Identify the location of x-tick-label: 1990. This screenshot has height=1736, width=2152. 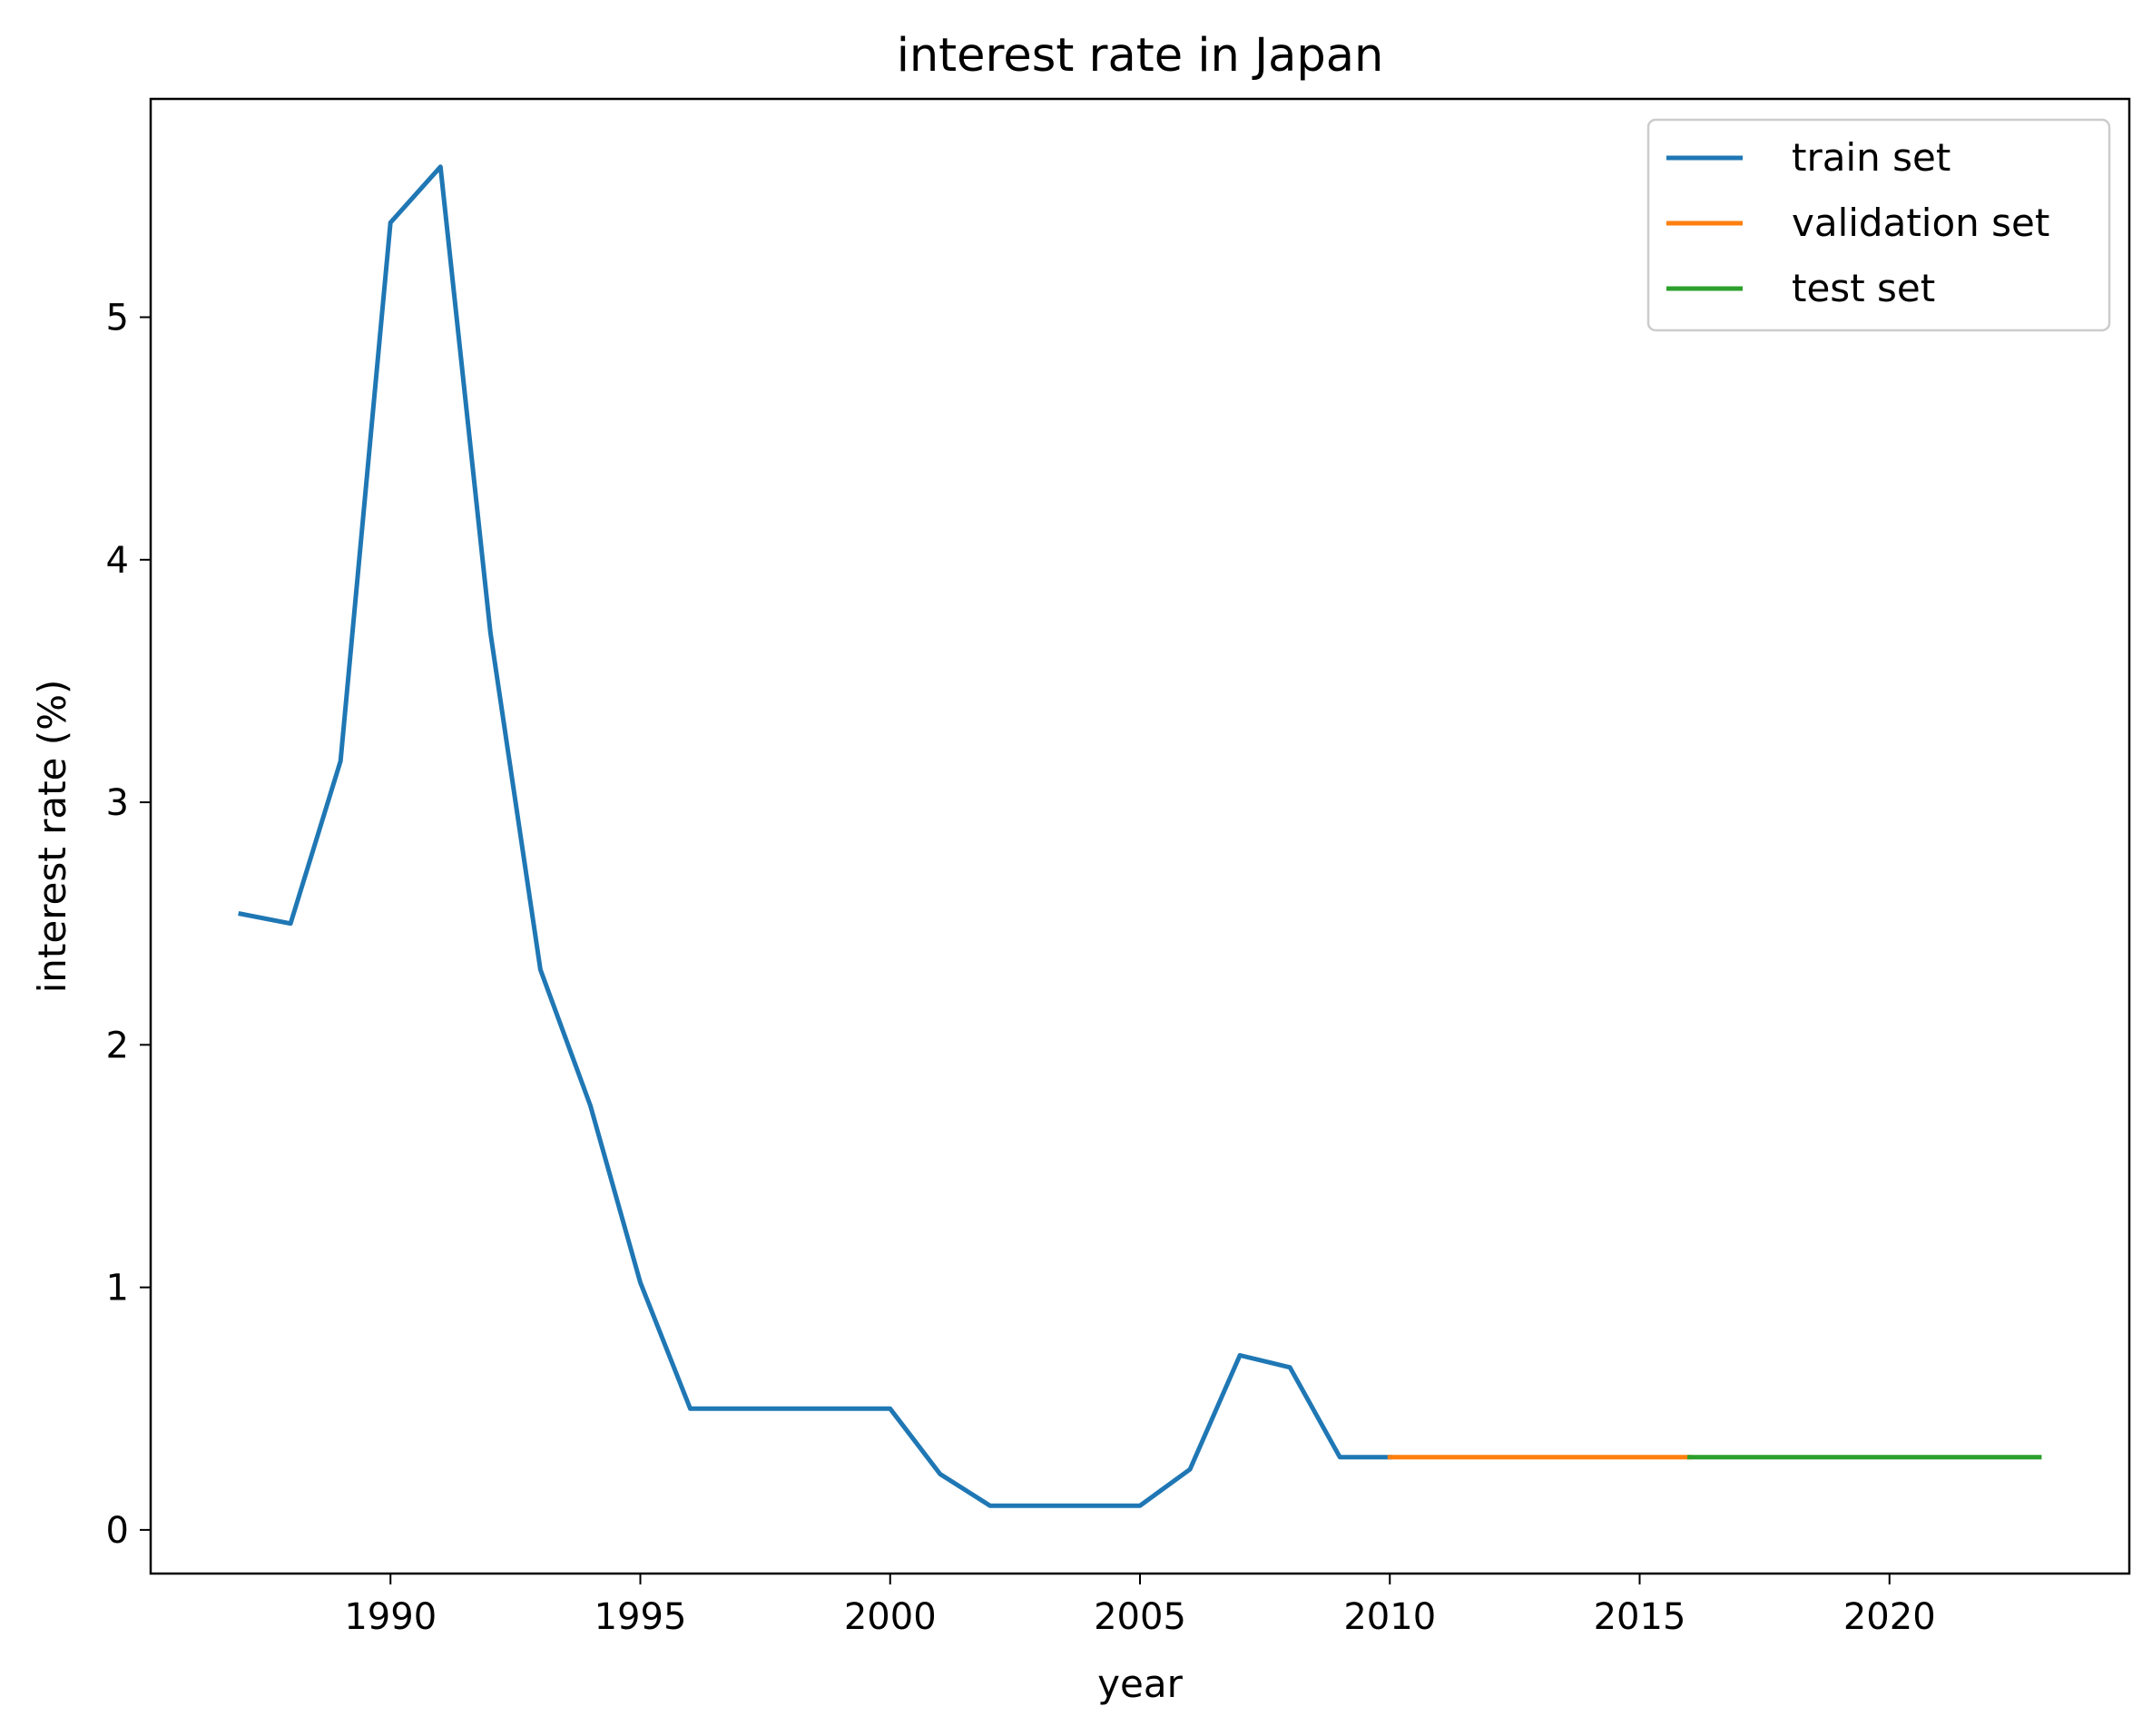
(390, 1617).